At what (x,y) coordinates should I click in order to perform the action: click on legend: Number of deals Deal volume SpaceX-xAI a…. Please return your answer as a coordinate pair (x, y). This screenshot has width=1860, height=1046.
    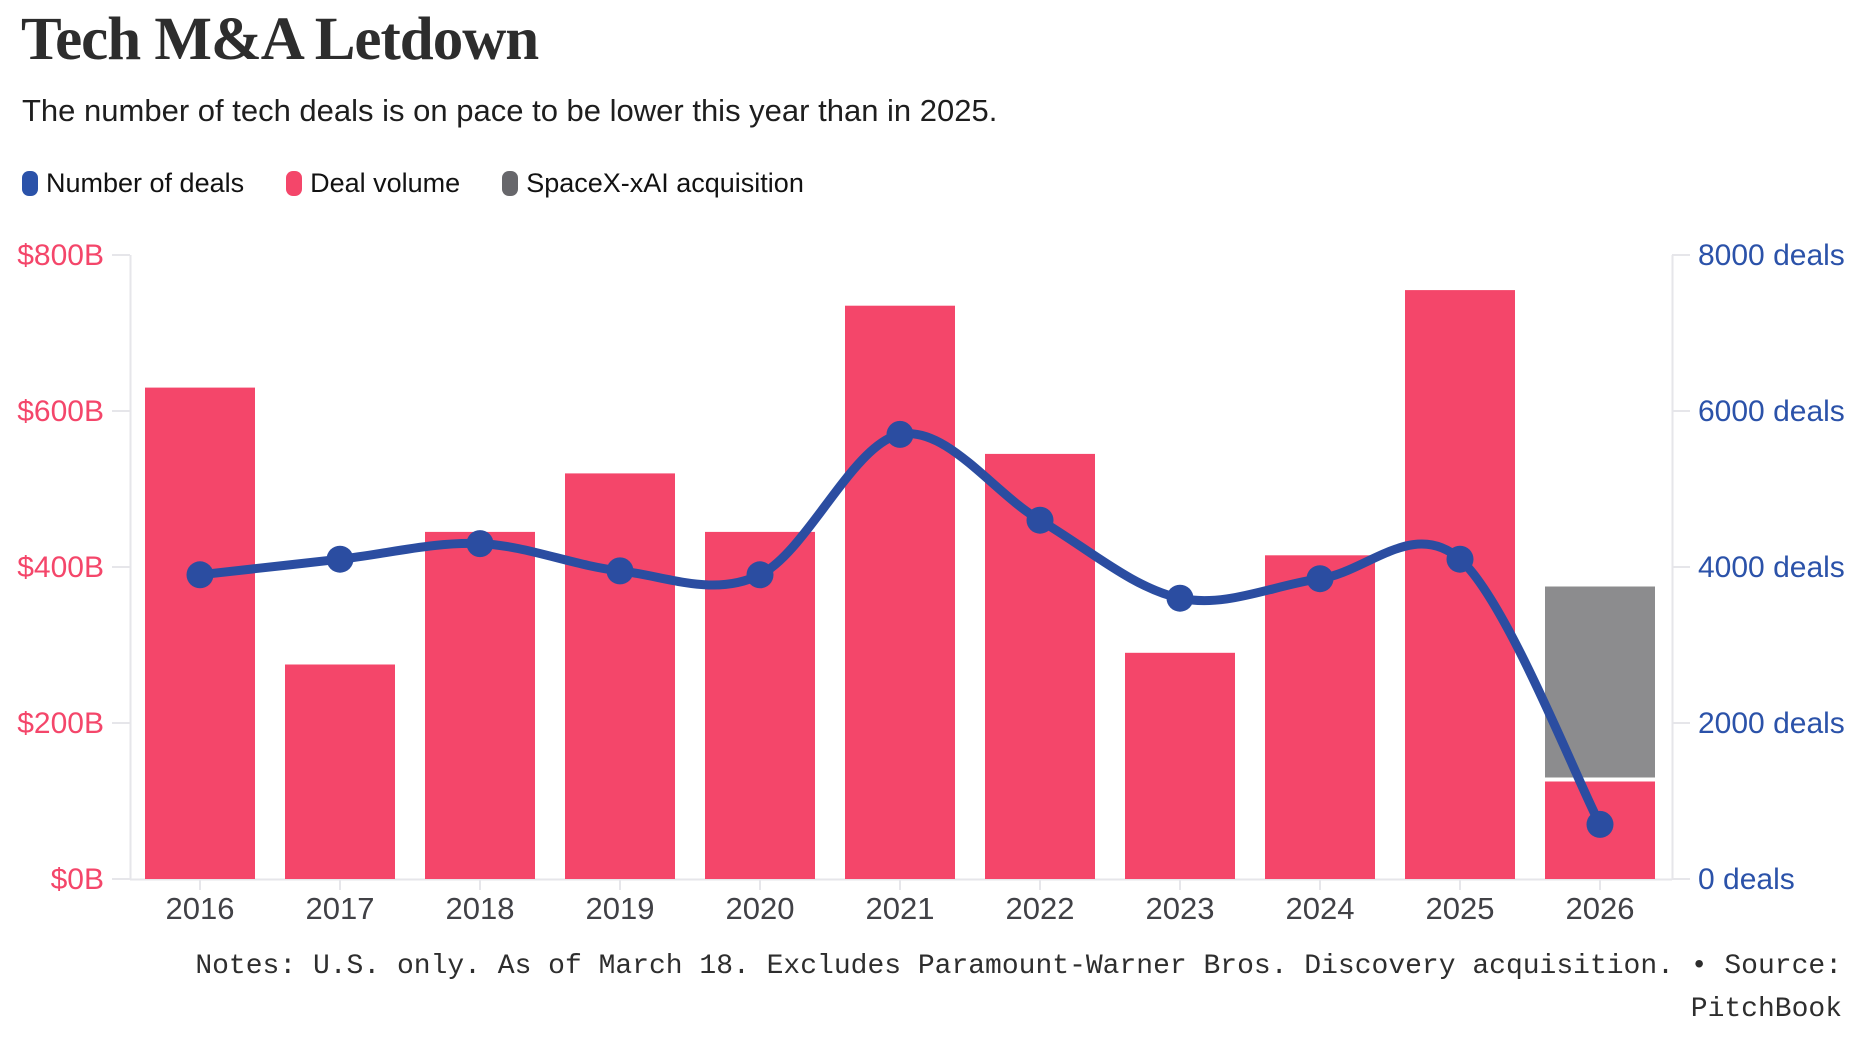
    Looking at the image, I should click on (413, 183).